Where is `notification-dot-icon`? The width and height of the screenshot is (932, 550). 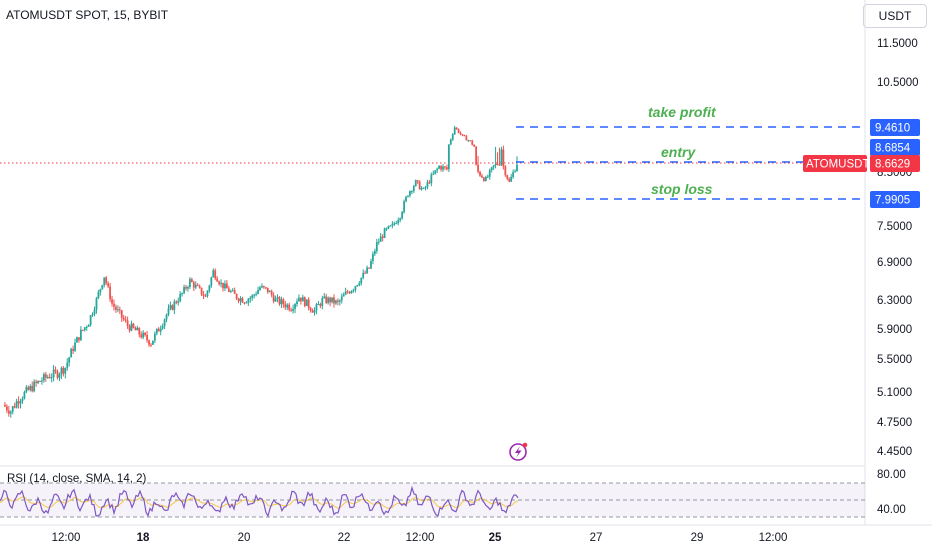
notification-dot-icon is located at coordinates (525, 445).